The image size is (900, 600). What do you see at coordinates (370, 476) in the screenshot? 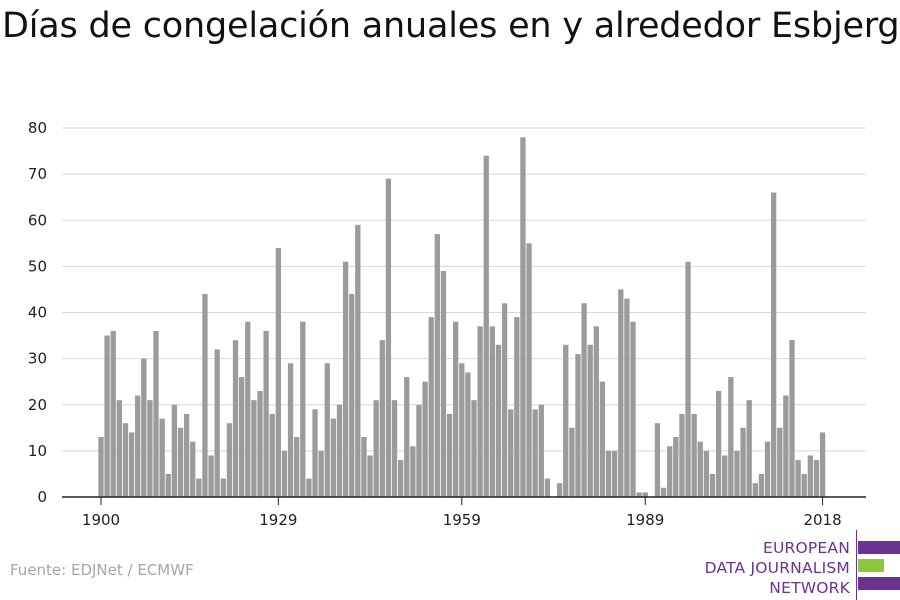
I see `bar-1944` at bounding box center [370, 476].